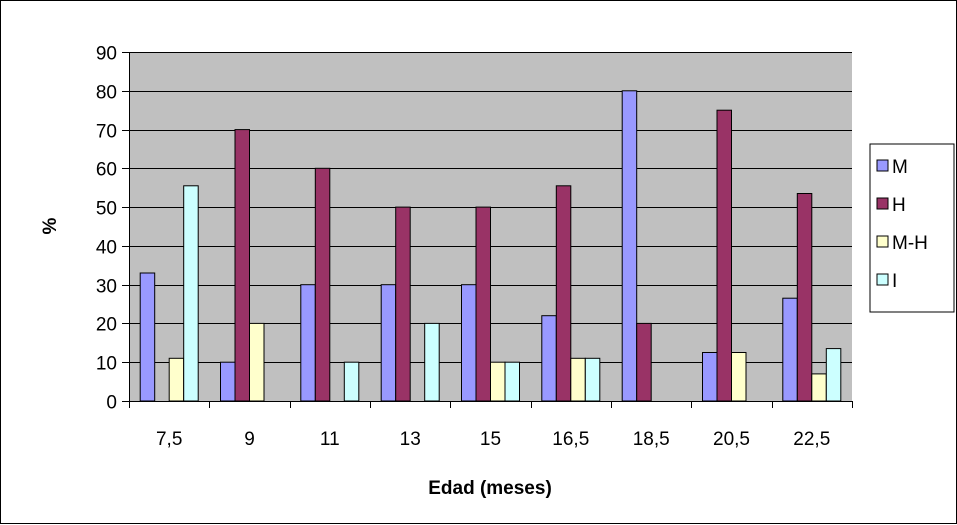 The image size is (957, 525). What do you see at coordinates (902, 224) in the screenshot?
I see `legend-items: MH M-H I` at bounding box center [902, 224].